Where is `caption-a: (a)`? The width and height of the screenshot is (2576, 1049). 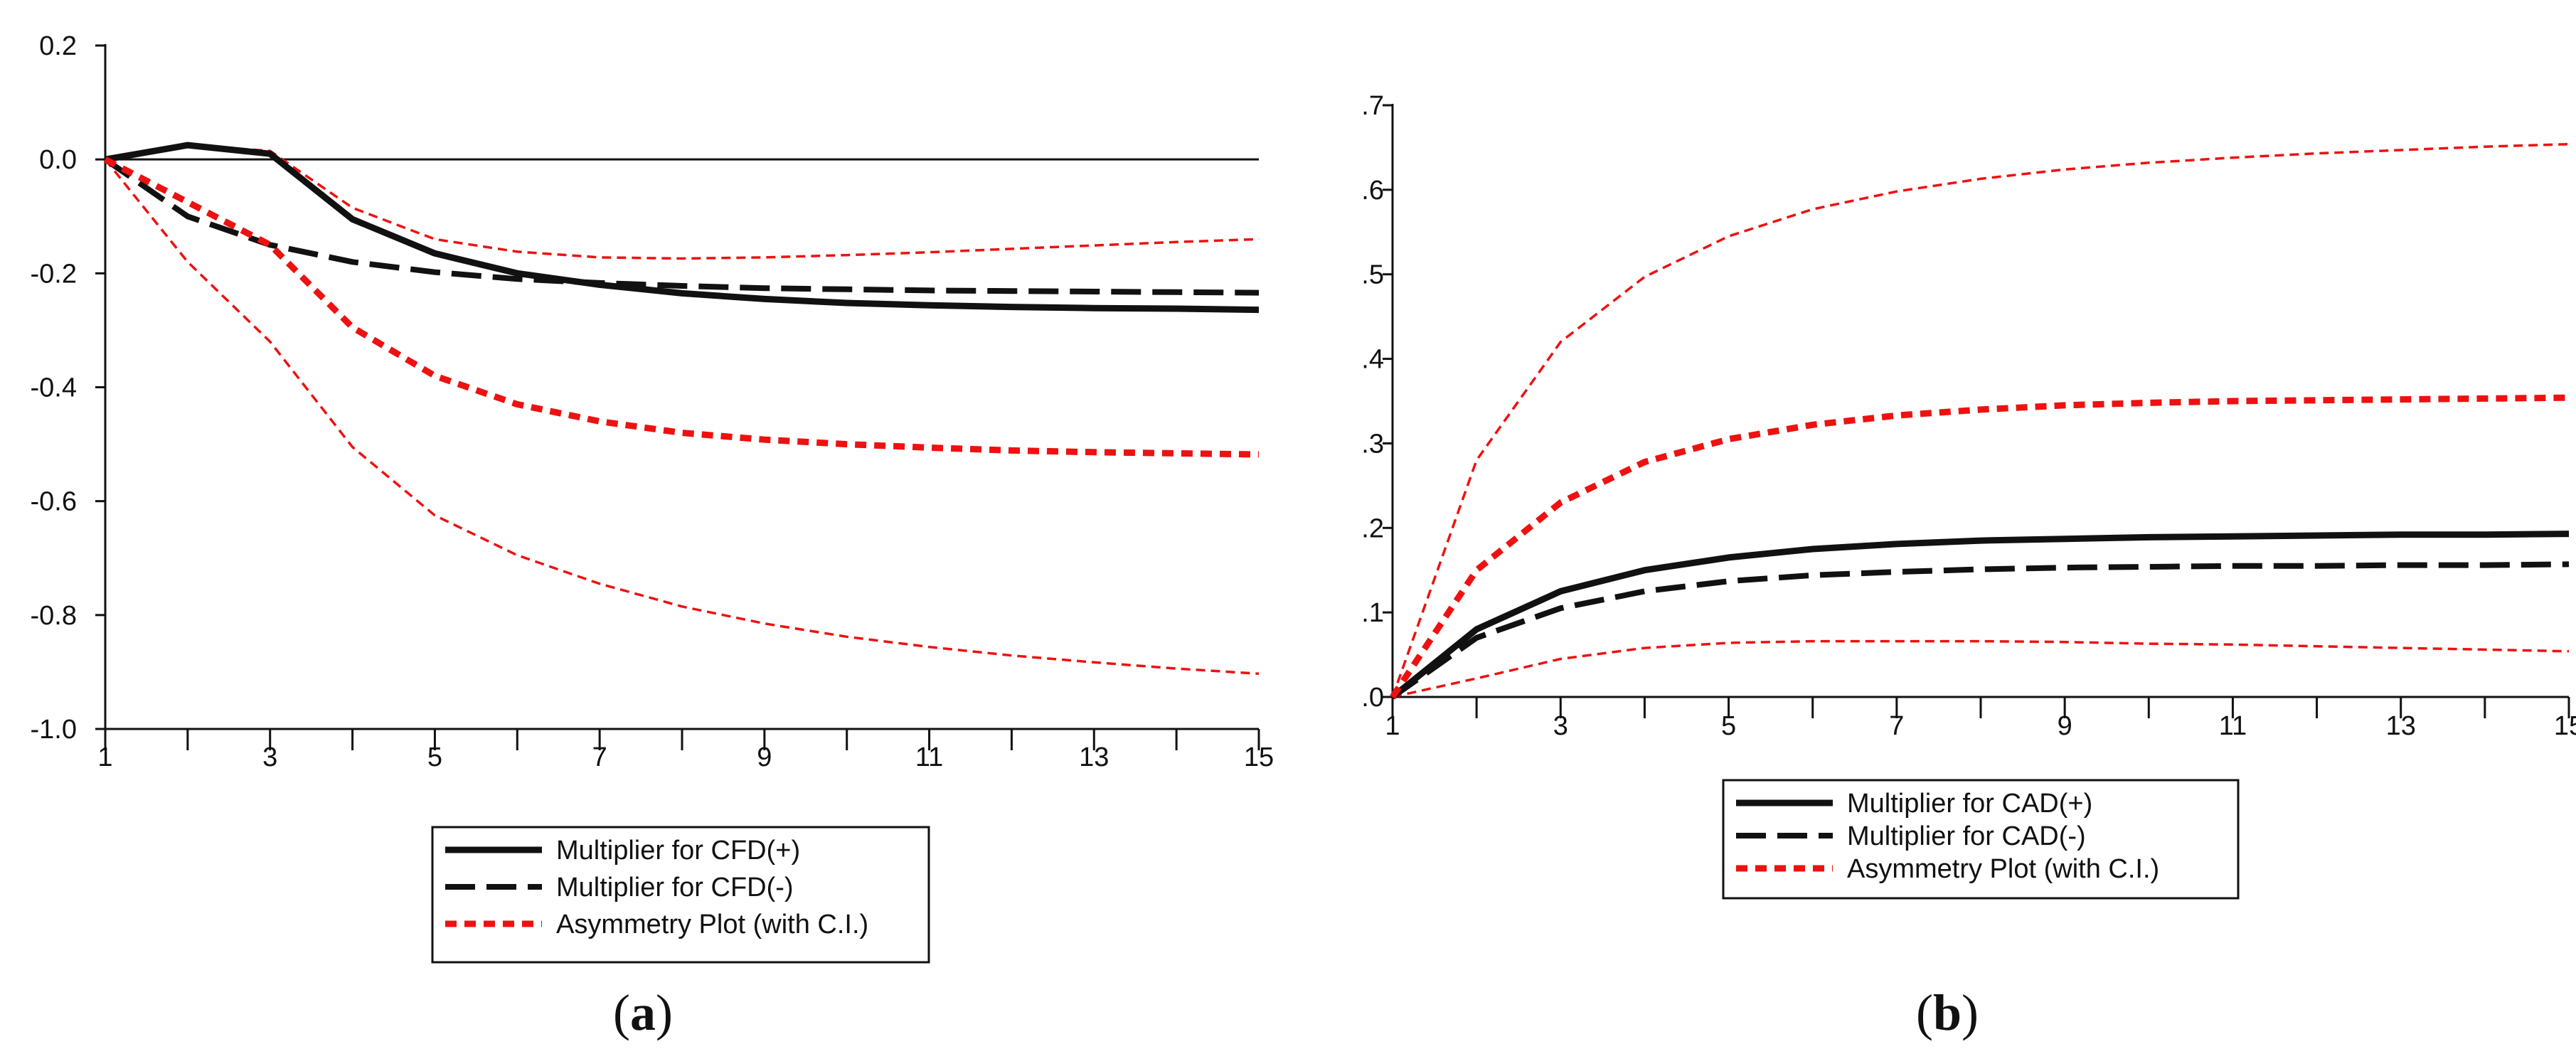
caption-a: (a) is located at coordinates (643, 1013).